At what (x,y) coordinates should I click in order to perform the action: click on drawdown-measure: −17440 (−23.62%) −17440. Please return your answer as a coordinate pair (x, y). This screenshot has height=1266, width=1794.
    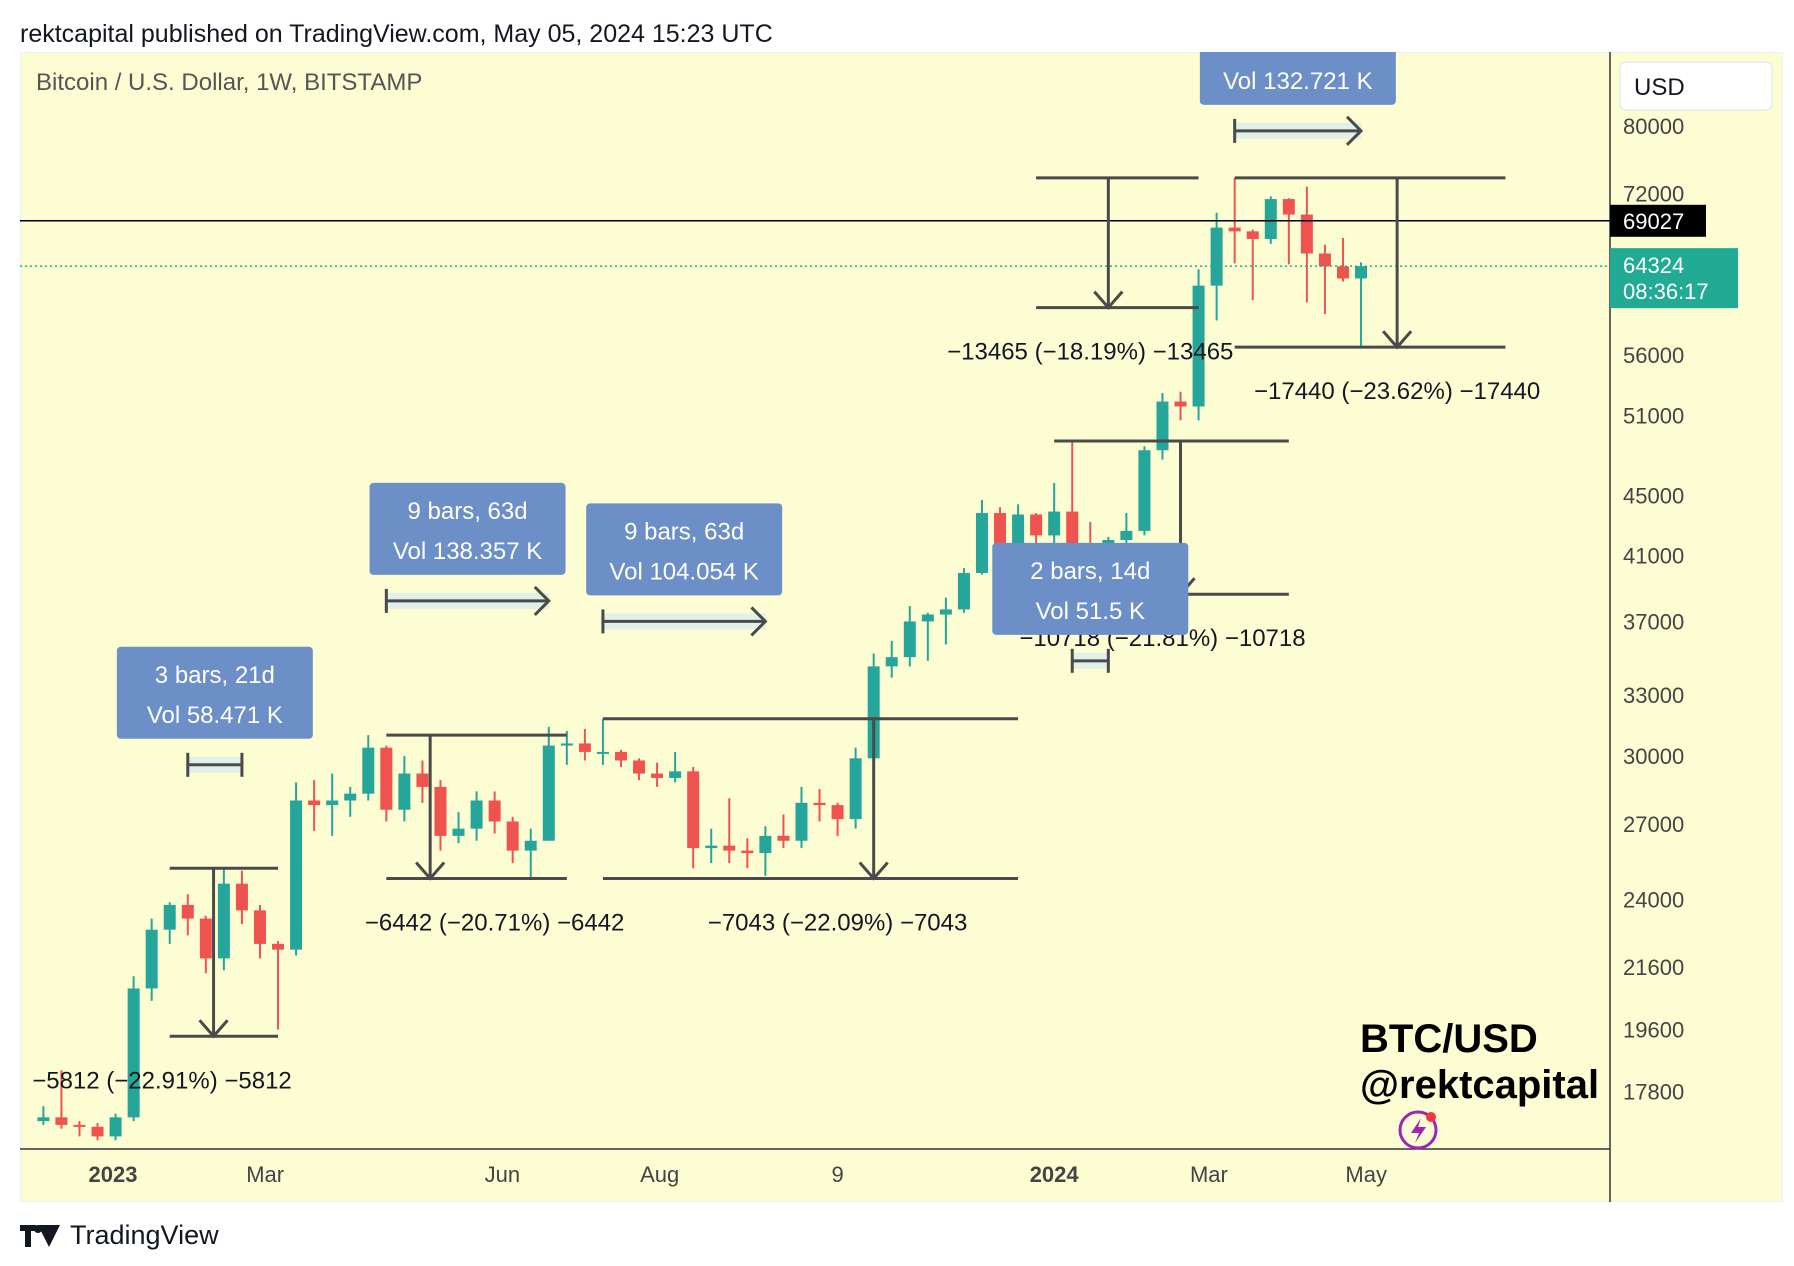
    Looking at the image, I should click on (1387, 290).